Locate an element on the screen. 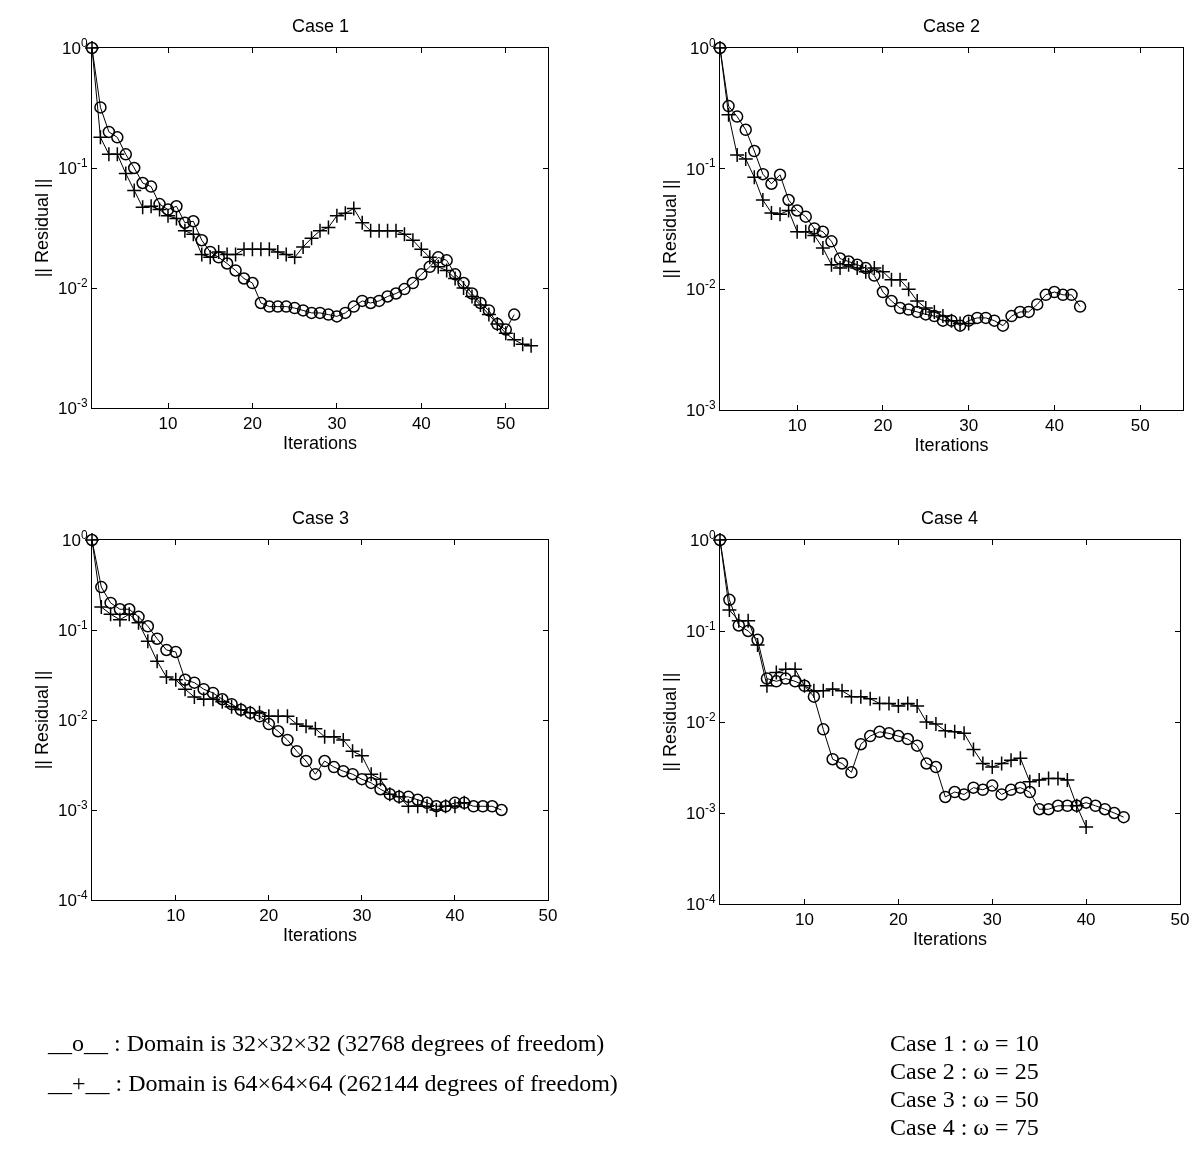 The width and height of the screenshot is (1194, 1168). text: Case 1 : ω = 10 is located at coordinates (964, 1043).